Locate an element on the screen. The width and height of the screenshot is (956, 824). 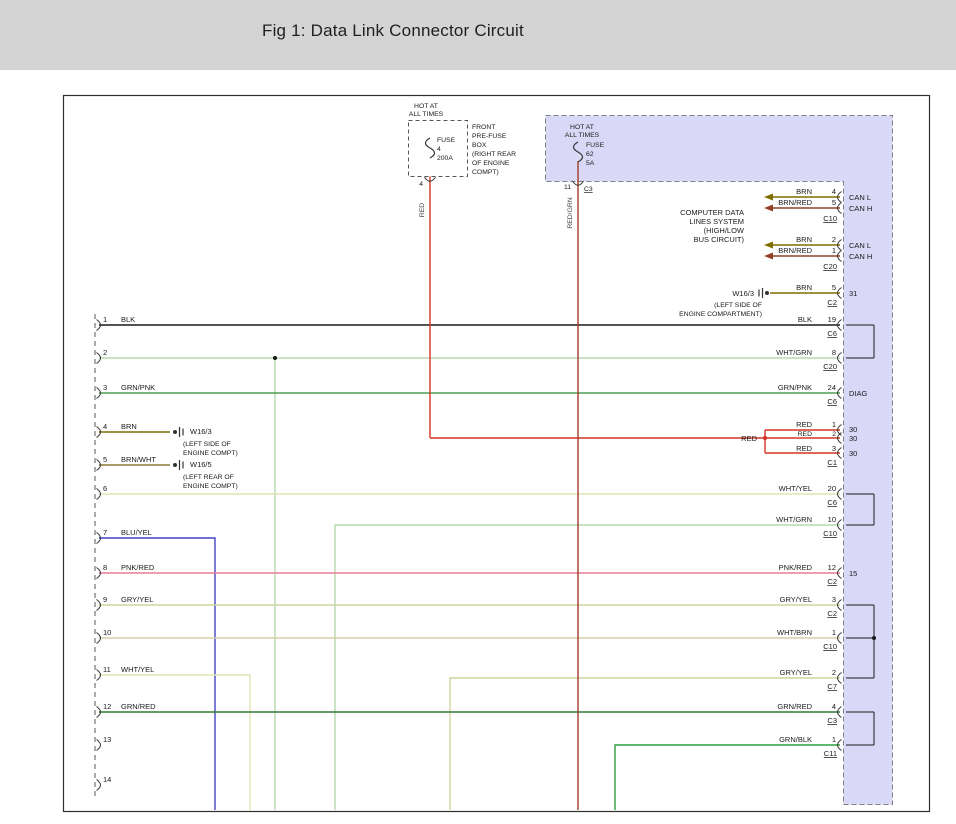
terminal-label: 30 is located at coordinates (853, 429).